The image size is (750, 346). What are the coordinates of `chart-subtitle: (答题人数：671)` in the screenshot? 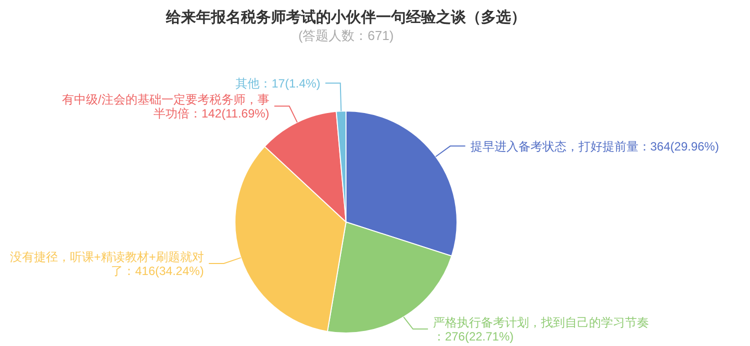 It's located at (346, 35).